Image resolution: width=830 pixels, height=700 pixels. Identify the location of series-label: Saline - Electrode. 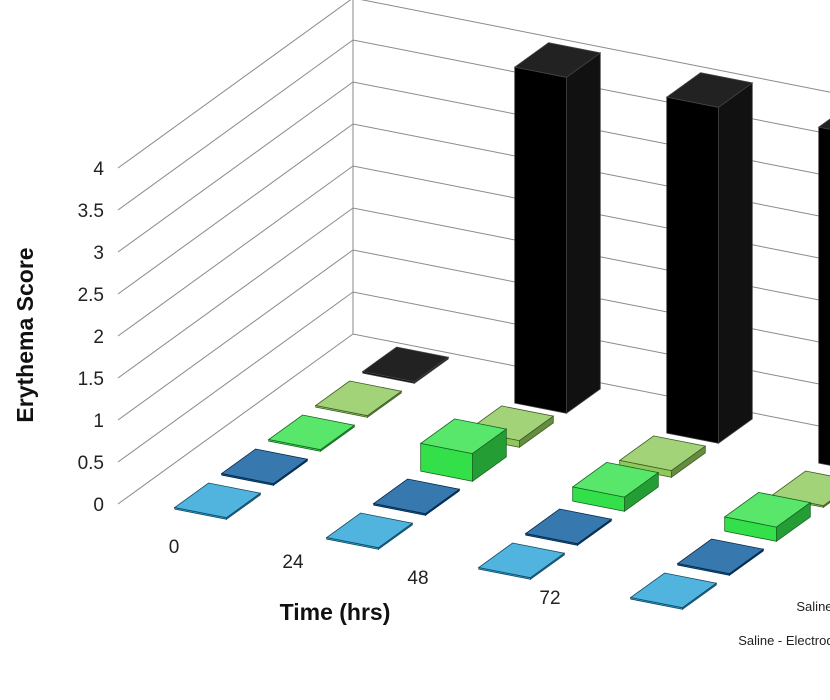
(784, 640).